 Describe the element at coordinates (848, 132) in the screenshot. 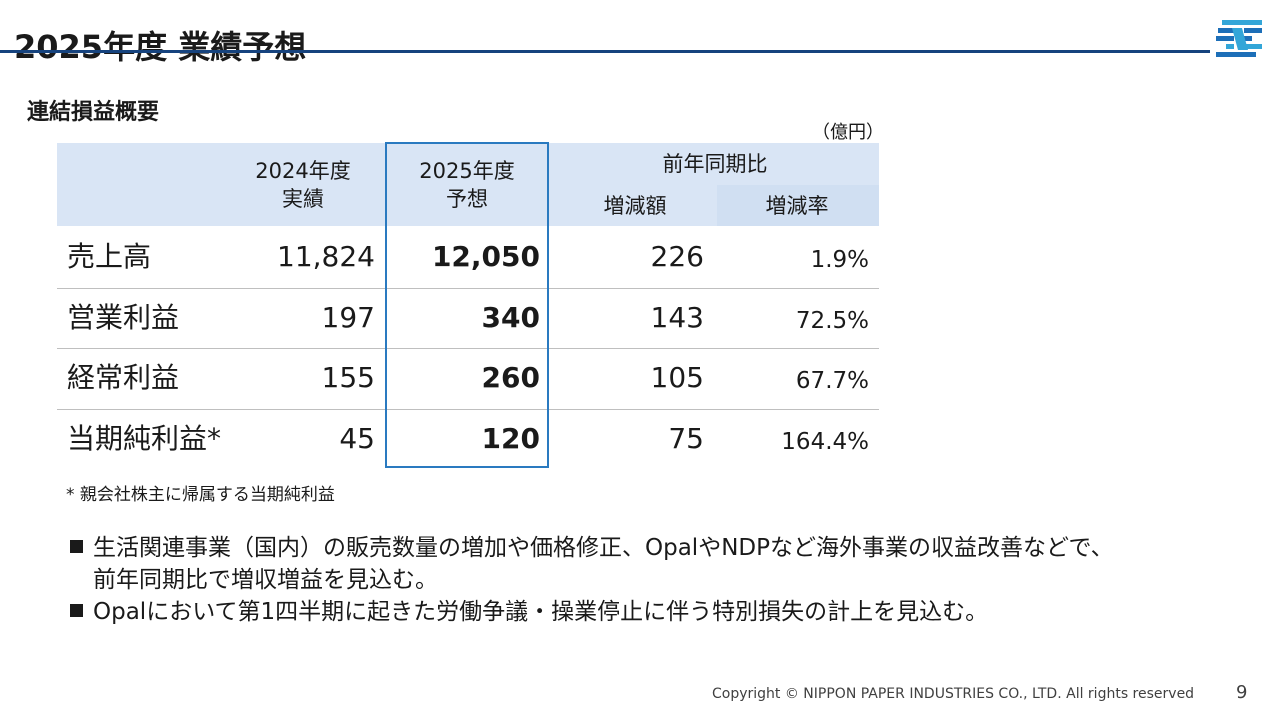

I see `unit-label: （億円）` at that location.